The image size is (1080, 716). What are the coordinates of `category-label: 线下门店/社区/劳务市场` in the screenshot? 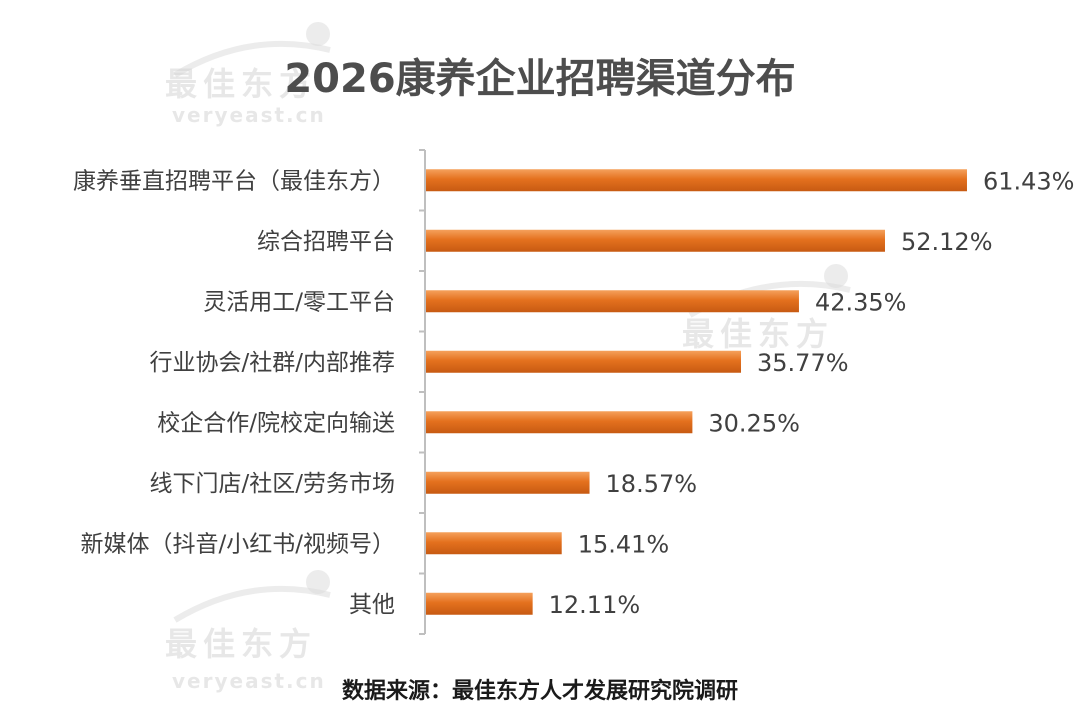 It's located at (273, 484).